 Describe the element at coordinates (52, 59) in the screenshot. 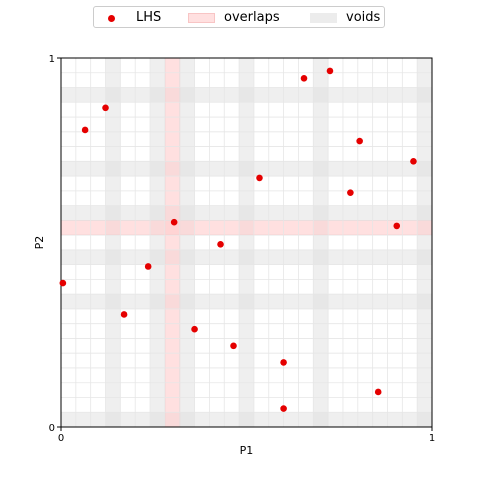

I see `y-tick-label: 1` at that location.